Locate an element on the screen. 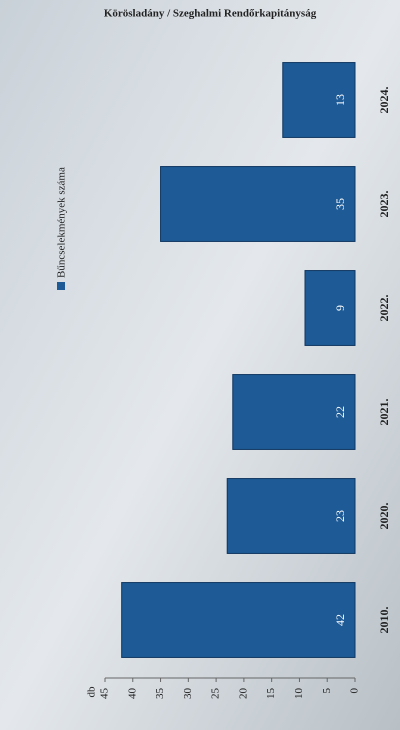 This screenshot has height=730, width=400. x-tick-label: 2023. is located at coordinates (384, 204).